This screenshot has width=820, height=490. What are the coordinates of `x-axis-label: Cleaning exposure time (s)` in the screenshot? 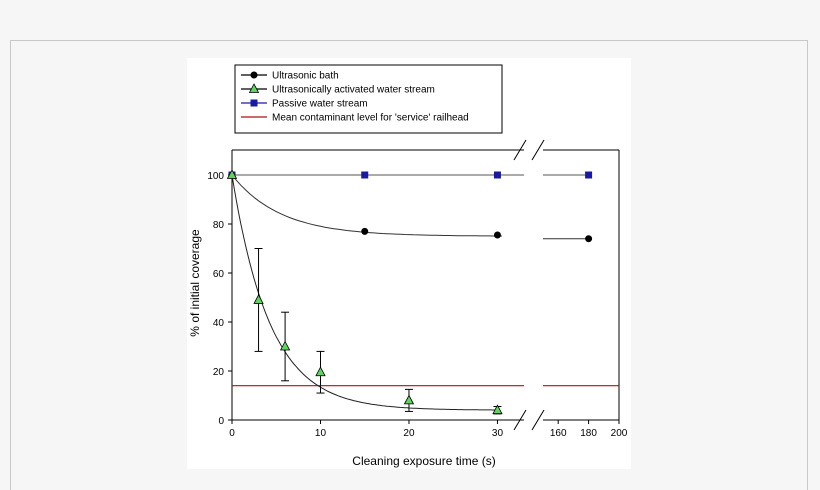 It's located at (423, 461).